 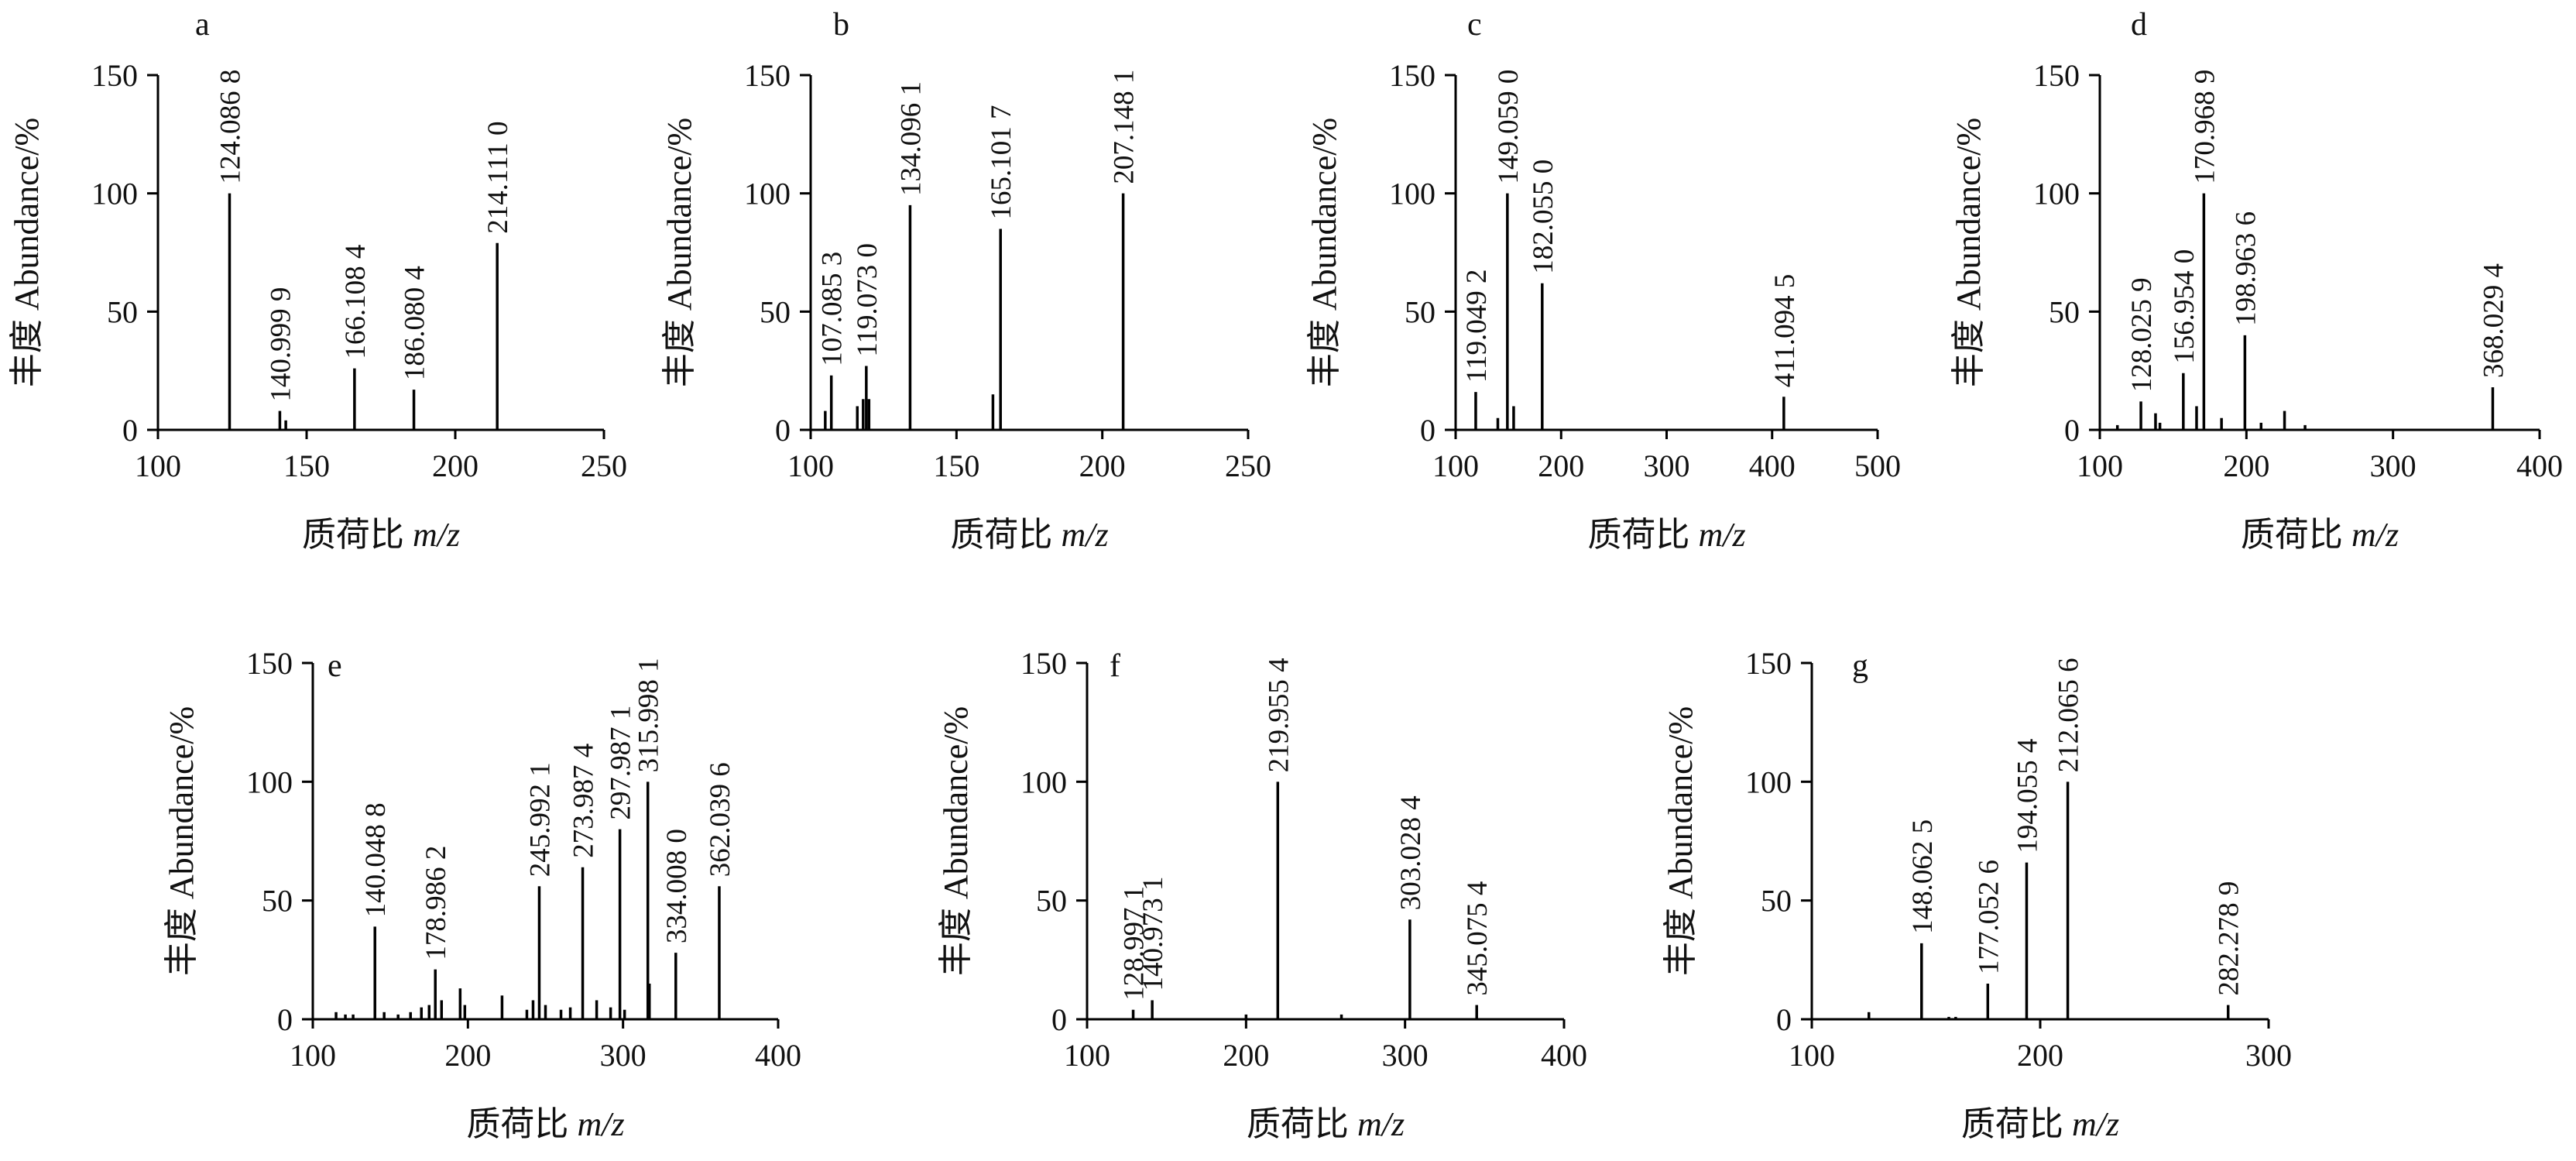 I want to click on panel-letter: f, so click(x=1115, y=666).